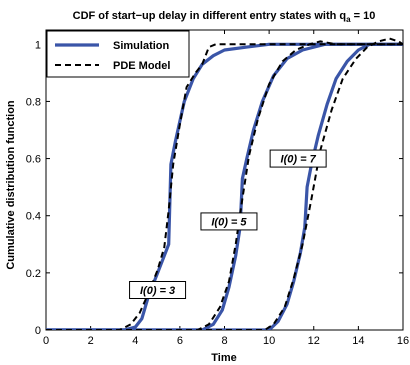 The height and width of the screenshot is (365, 410). I want to click on legend-box, so click(118, 54).